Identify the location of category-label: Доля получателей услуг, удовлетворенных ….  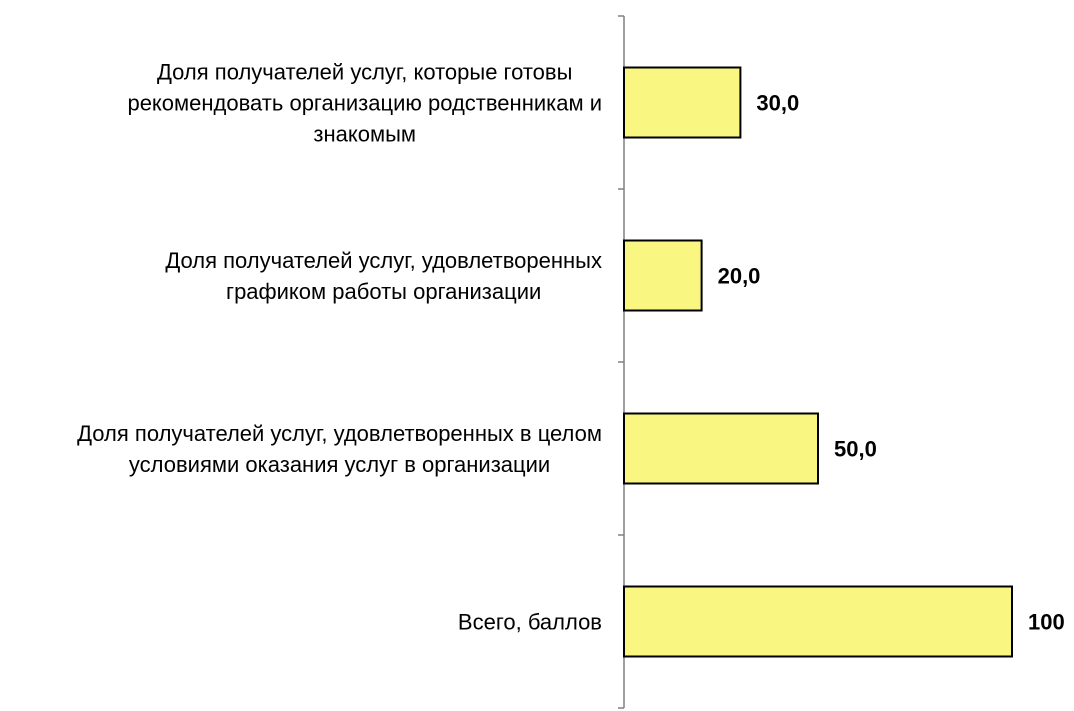
(339, 449).